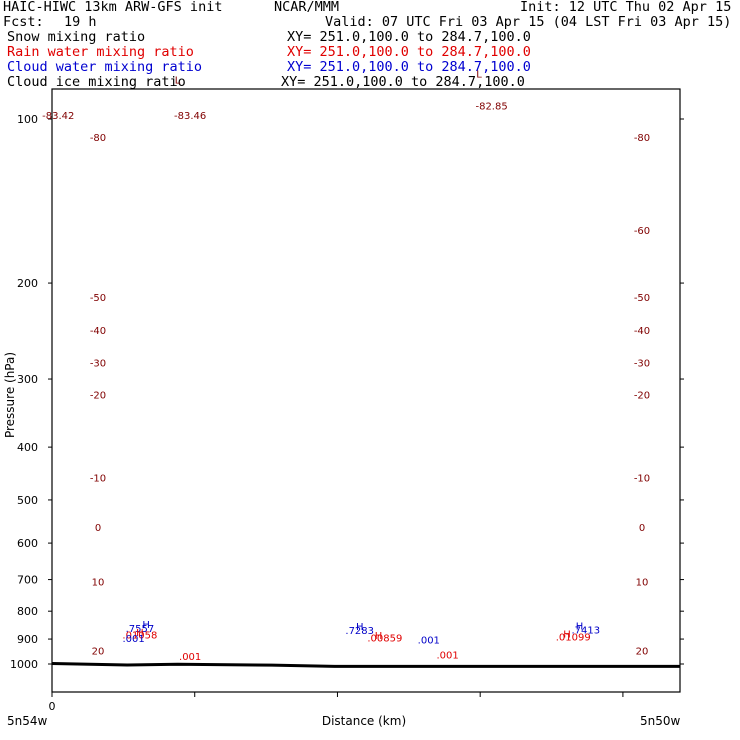 The image size is (740, 740). I want to click on y-tick-label: 700, so click(27, 580).